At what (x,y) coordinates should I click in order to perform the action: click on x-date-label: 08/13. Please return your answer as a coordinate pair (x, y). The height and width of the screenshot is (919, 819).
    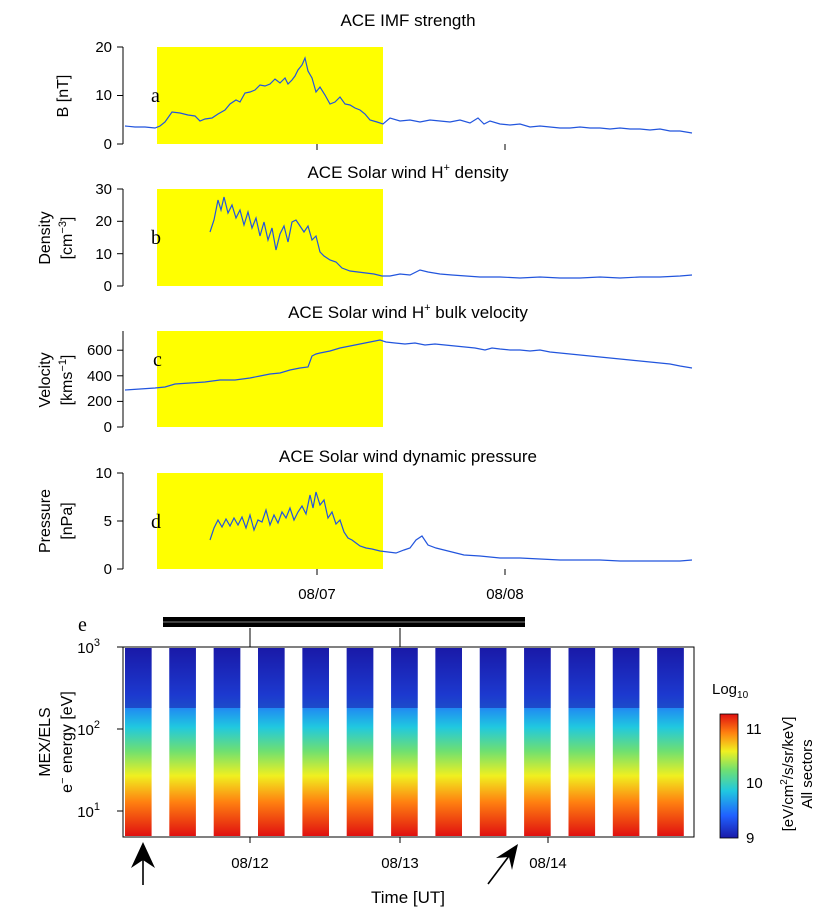
    Looking at the image, I should click on (400, 863).